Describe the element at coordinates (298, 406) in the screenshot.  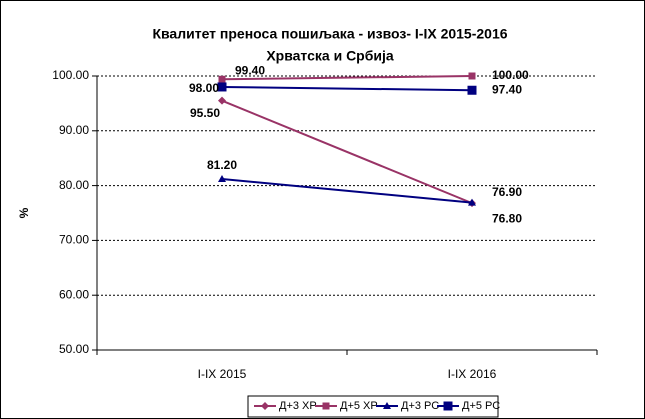
I see `legend-label: Д+3 ХР` at that location.